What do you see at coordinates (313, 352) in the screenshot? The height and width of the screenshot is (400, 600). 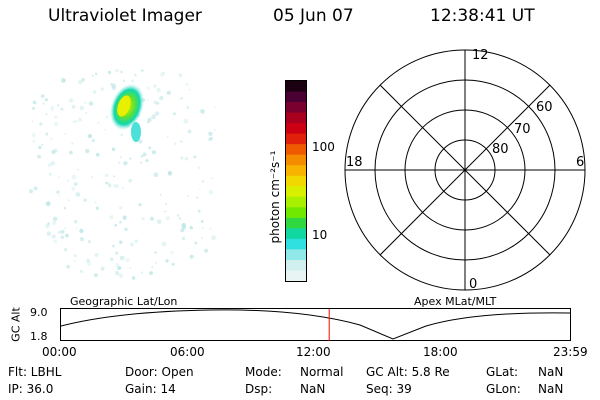 I see `time-tick-2: 12:00` at bounding box center [313, 352].